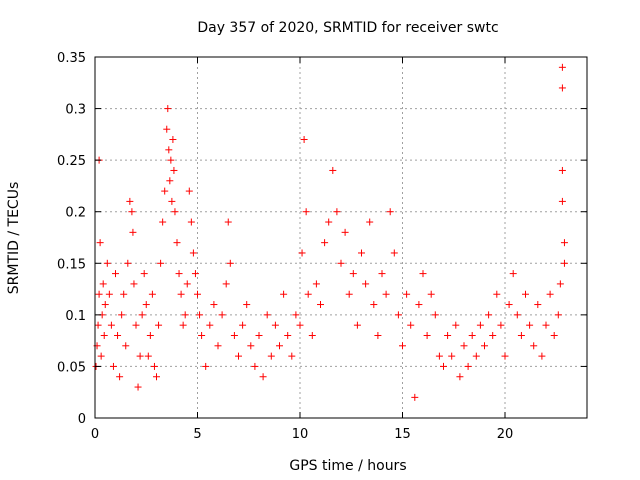  Describe the element at coordinates (197, 434) in the screenshot. I see `x-tick-label: 5` at that location.